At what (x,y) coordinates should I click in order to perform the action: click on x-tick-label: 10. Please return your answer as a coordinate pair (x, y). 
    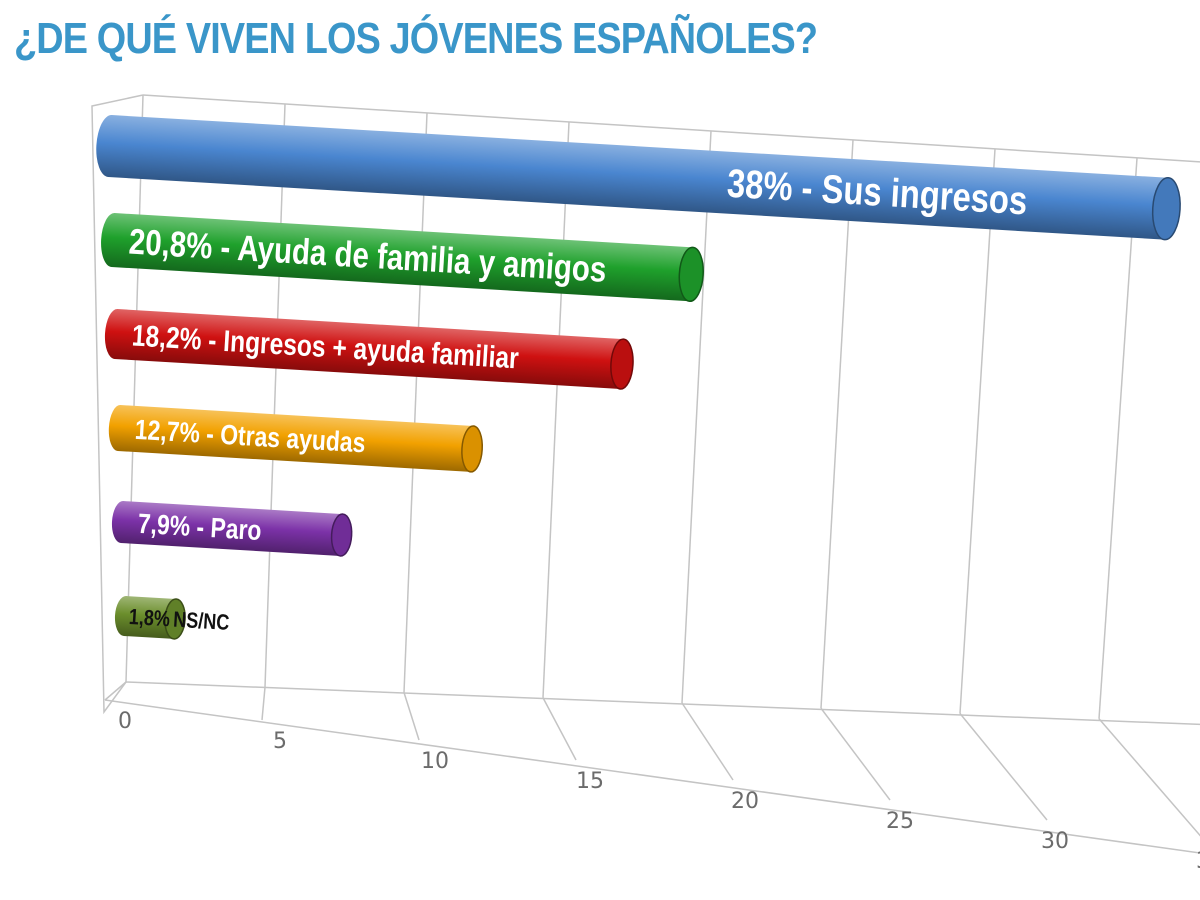
    Looking at the image, I should click on (435, 761).